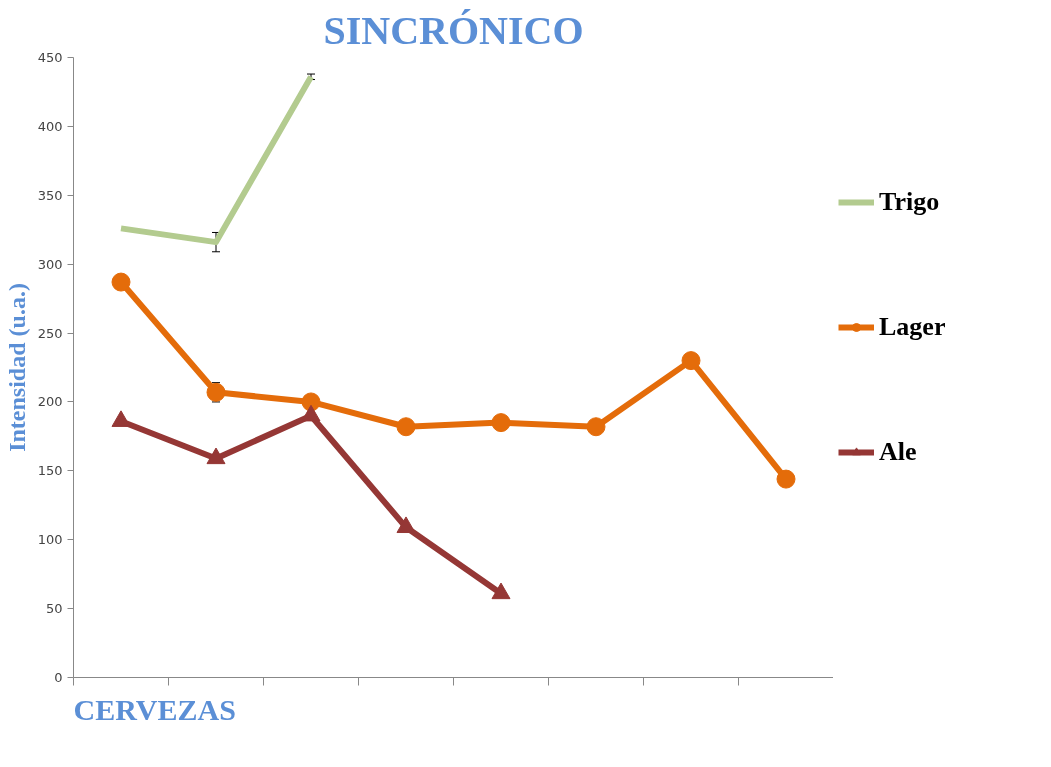  What do you see at coordinates (50, 471) in the screenshot?
I see `y-tick-label: 150` at bounding box center [50, 471].